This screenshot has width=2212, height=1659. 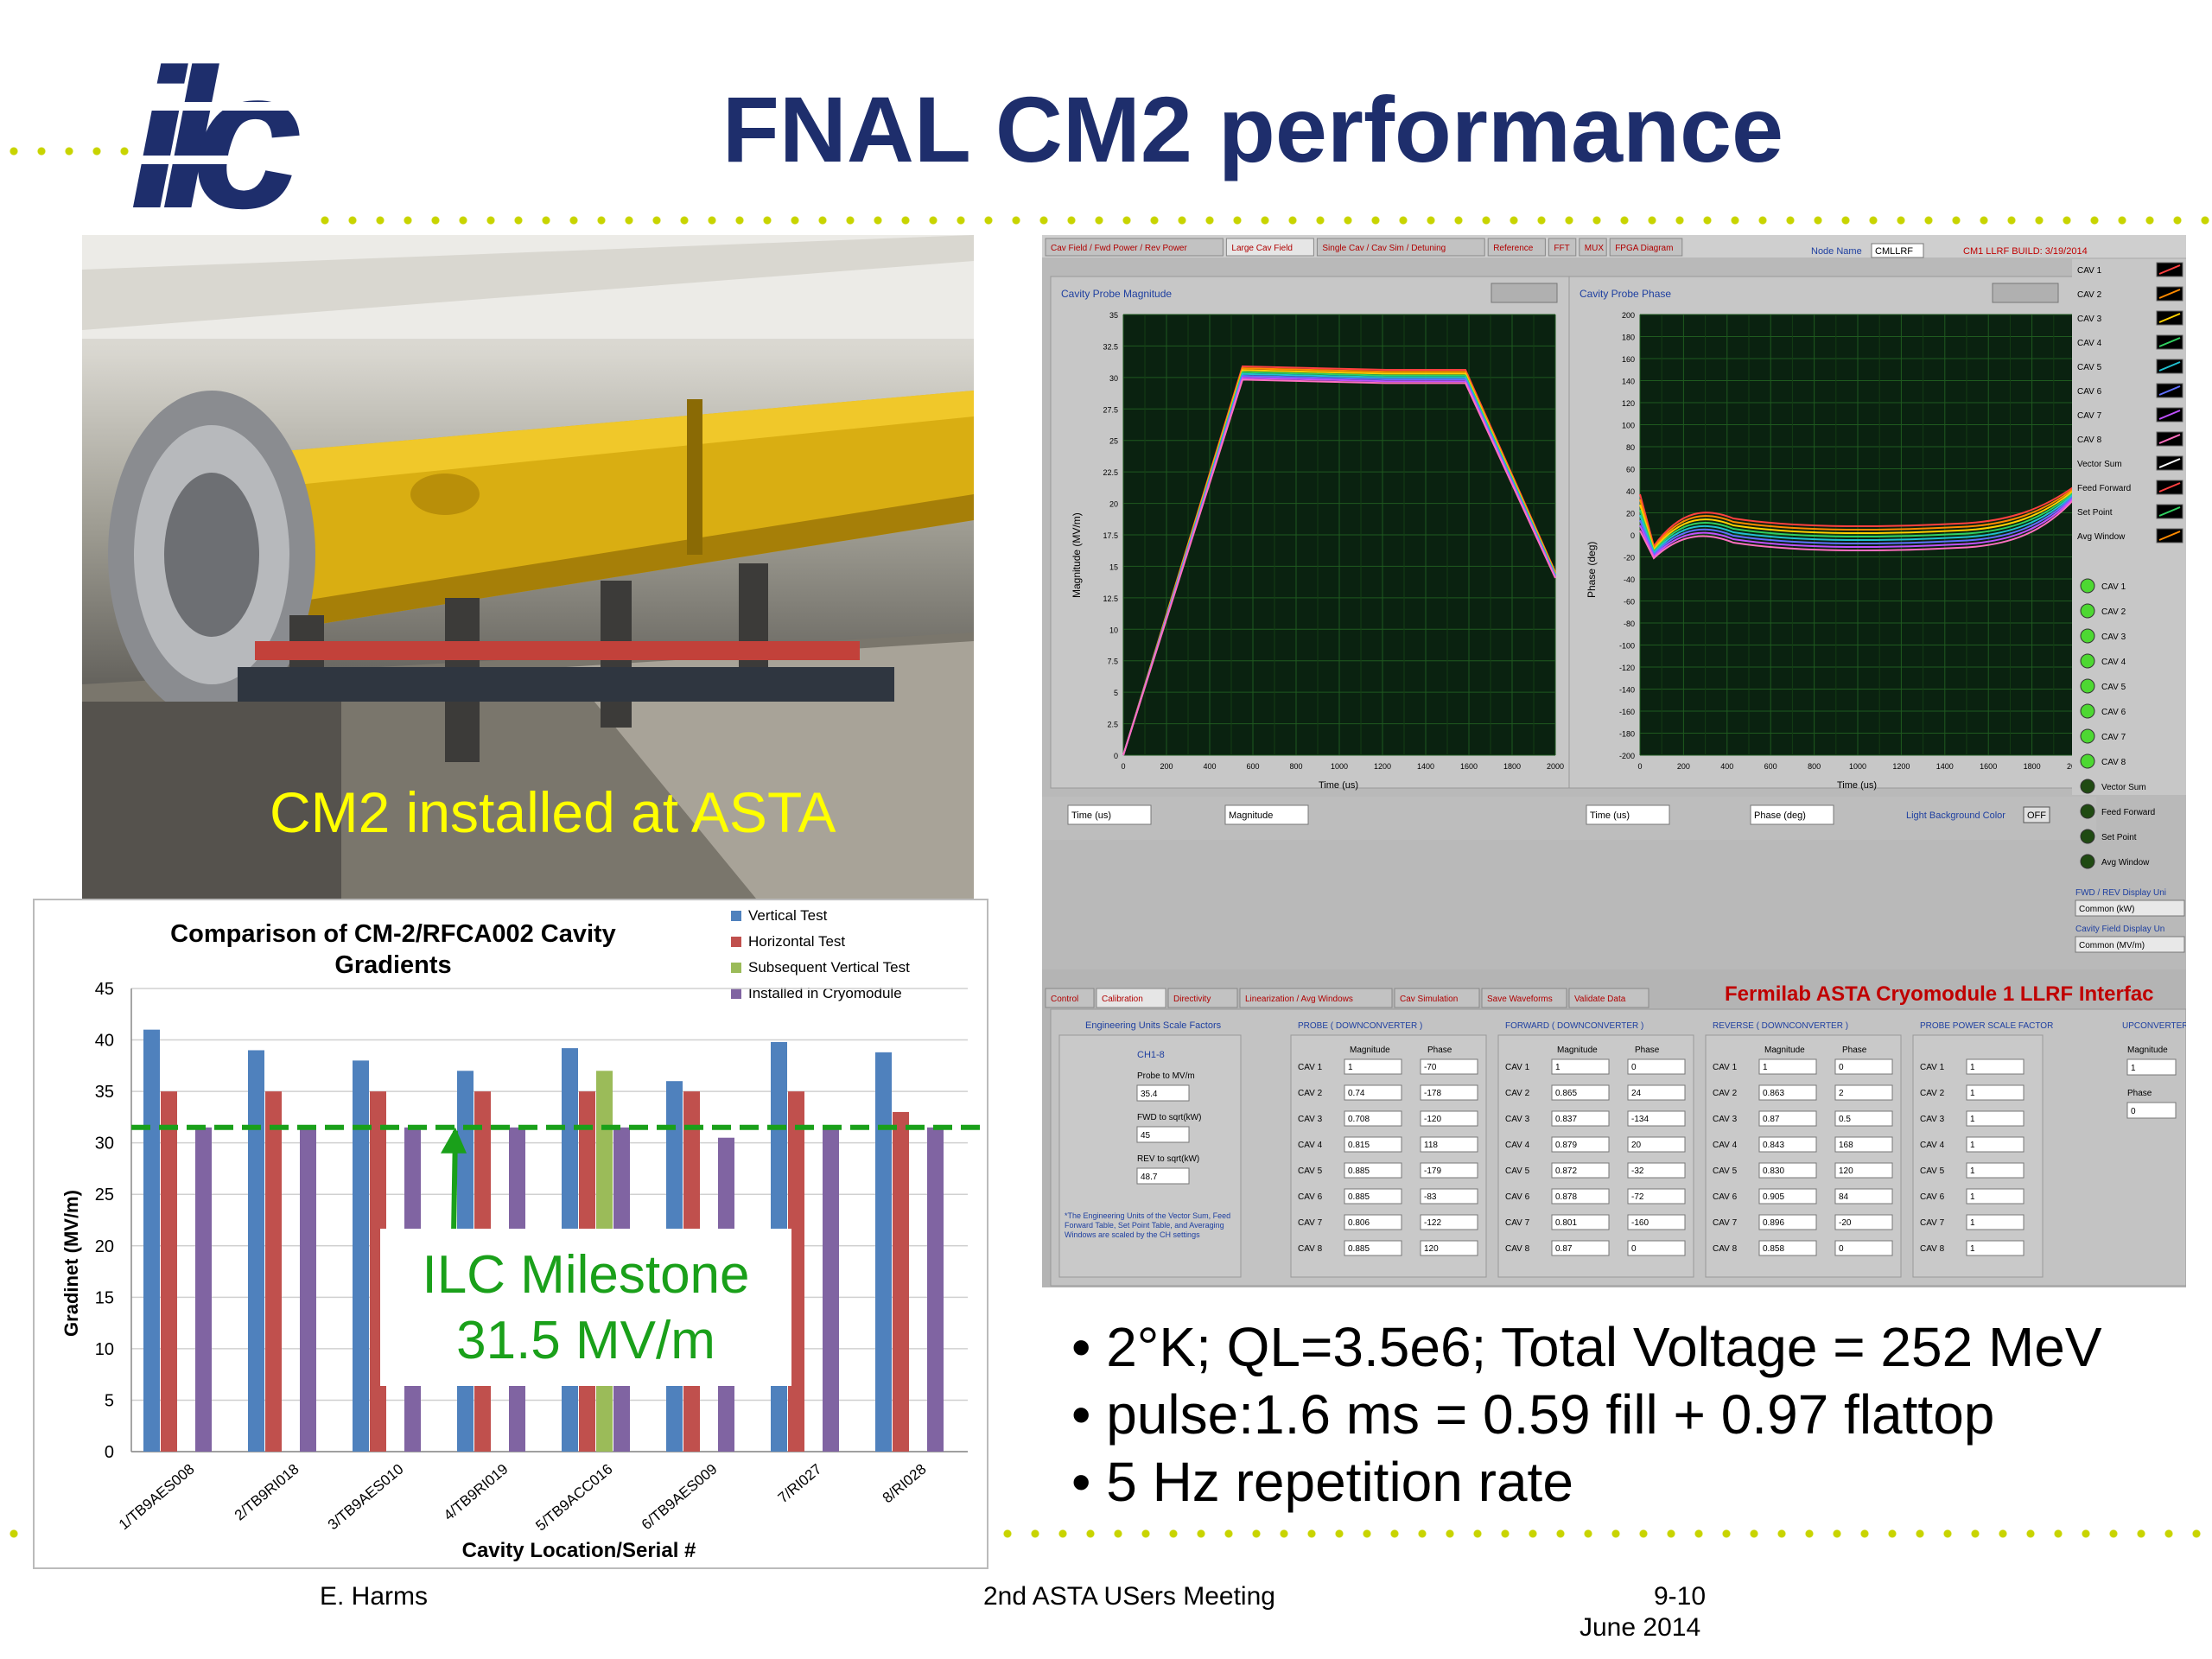 I want to click on plot-ytick-label: -160, so click(x=1627, y=712).